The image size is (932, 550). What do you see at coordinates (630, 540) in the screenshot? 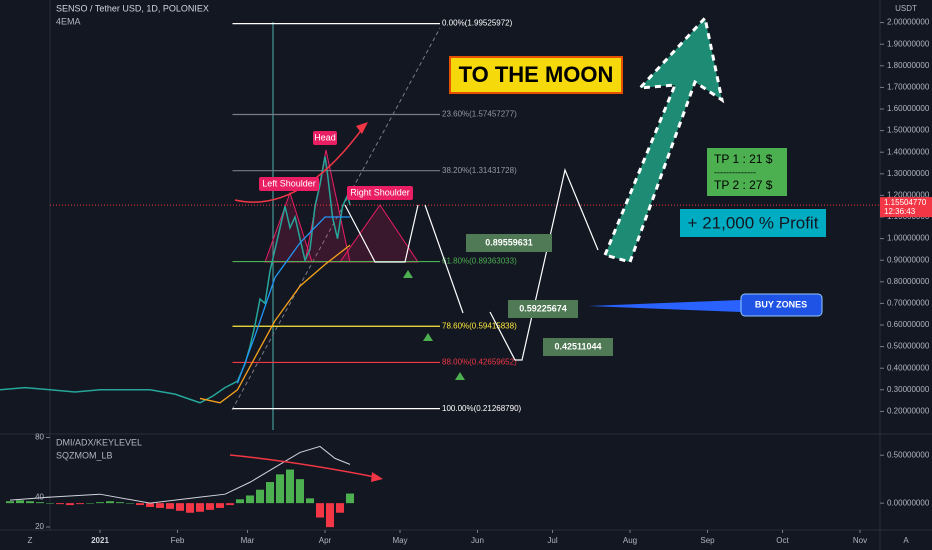
I see `x-tick-label: Aug` at bounding box center [630, 540].